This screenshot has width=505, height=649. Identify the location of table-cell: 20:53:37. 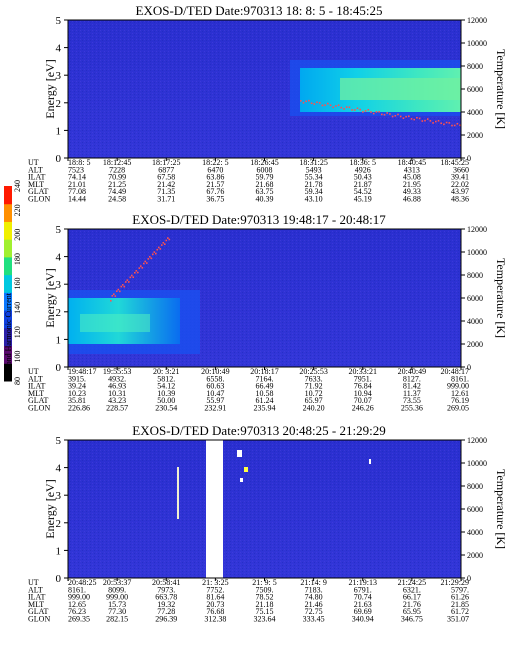
(117, 582).